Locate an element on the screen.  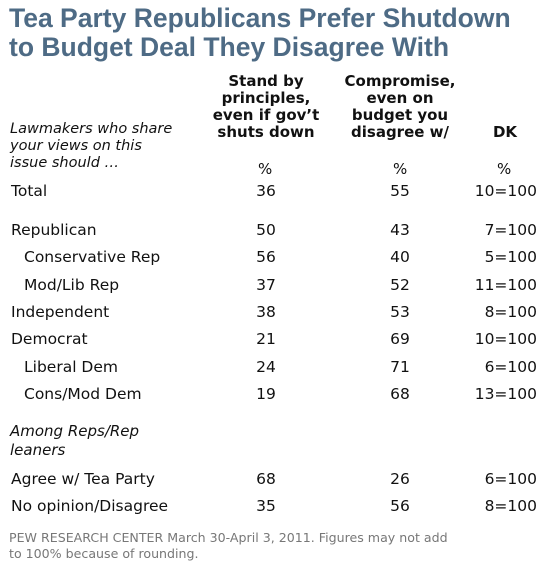
cell-value: 43 is located at coordinates (400, 230).